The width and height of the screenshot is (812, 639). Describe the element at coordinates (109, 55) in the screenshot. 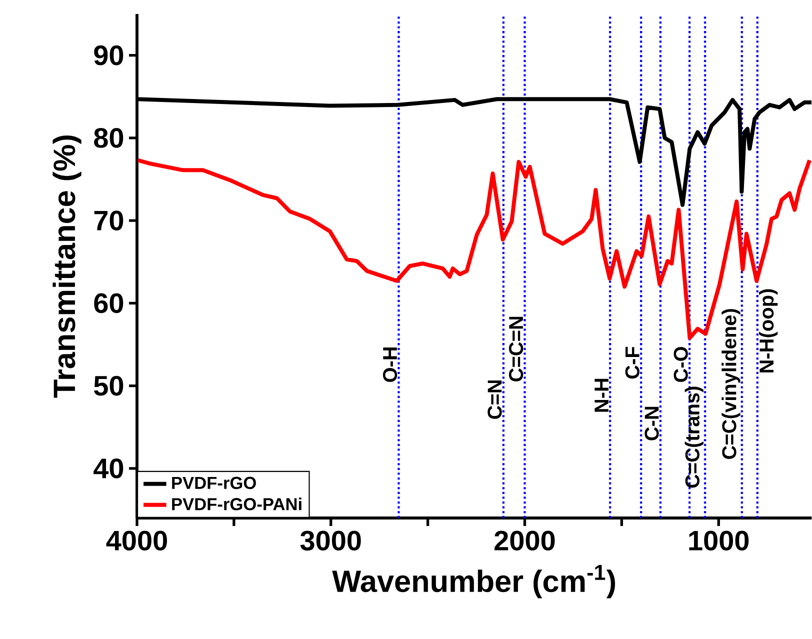

I see `y-tick-label: 90` at that location.